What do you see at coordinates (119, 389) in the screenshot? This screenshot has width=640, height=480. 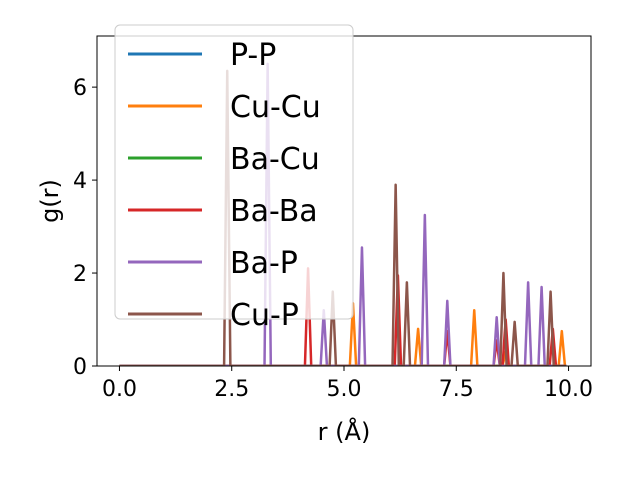 I see `x-tick-label: 0.0` at bounding box center [119, 389].